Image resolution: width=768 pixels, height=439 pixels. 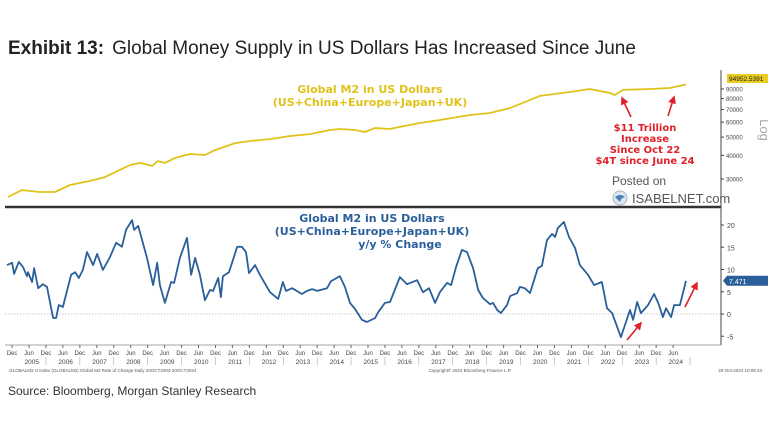 I want to click on top-series-title-1: Global M2 in US Dollars, so click(x=370, y=89).